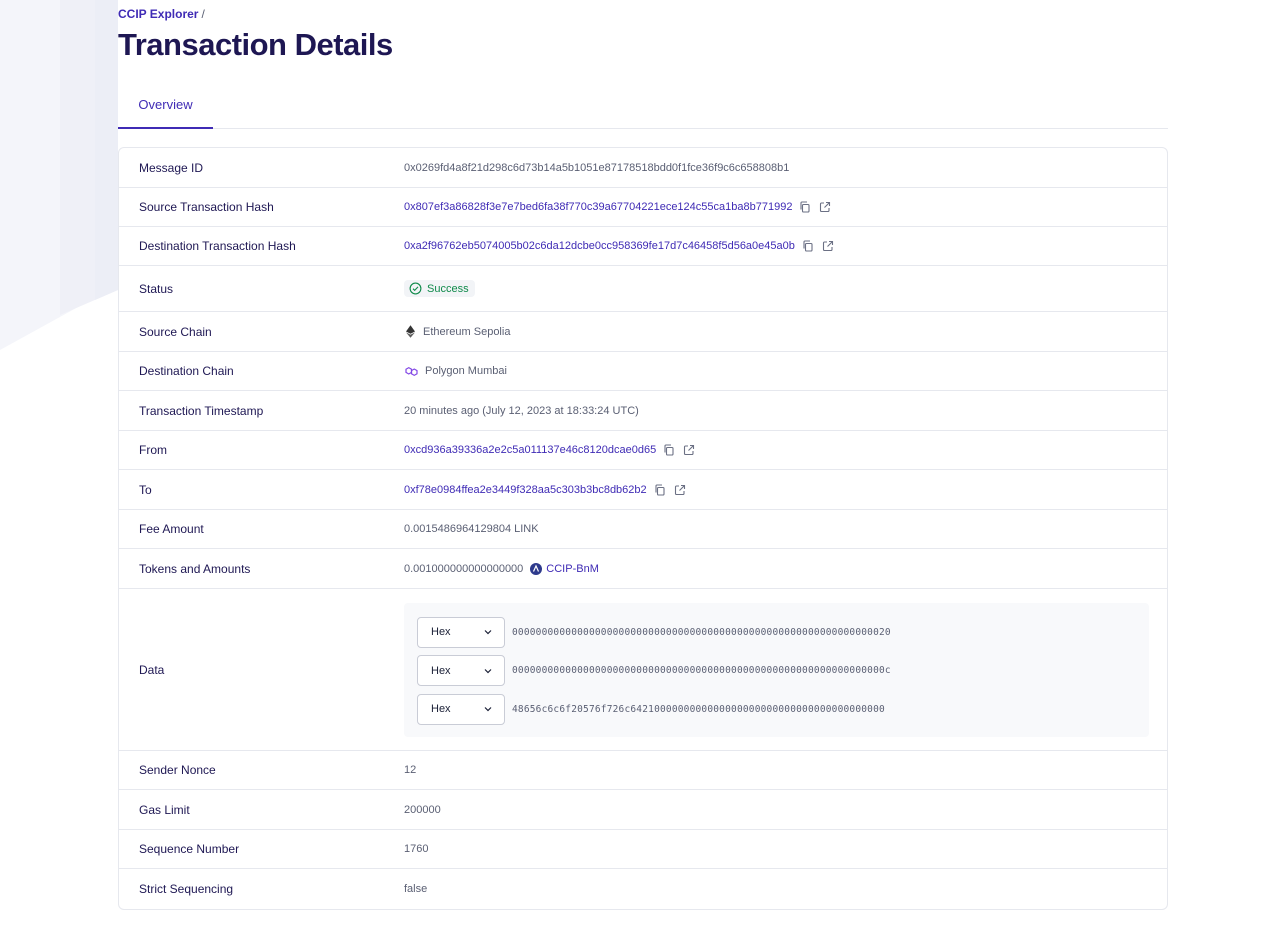 Image resolution: width=1267 pixels, height=934 pixels. Describe the element at coordinates (206, 207) in the screenshot. I see `source-transaction-hash-label: Source Transaction Hash` at that location.